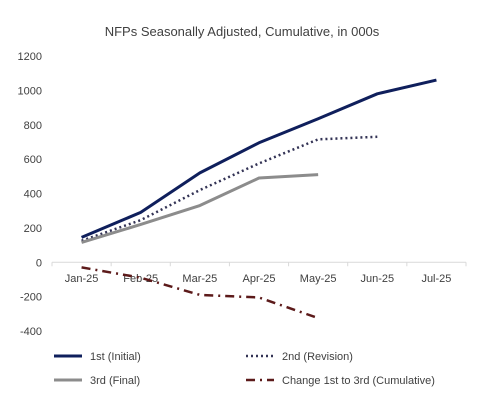 This screenshot has height=403, width=478. What do you see at coordinates (82, 279) in the screenshot?
I see `x-tick-label: Jan-25` at bounding box center [82, 279].